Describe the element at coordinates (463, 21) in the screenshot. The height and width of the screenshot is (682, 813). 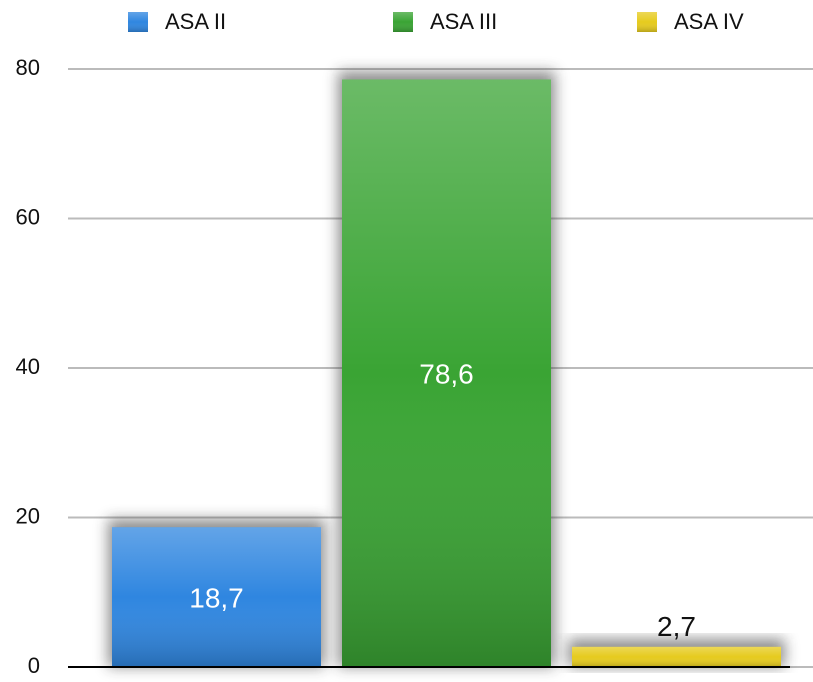
I see `legend-label: ASA III` at that location.